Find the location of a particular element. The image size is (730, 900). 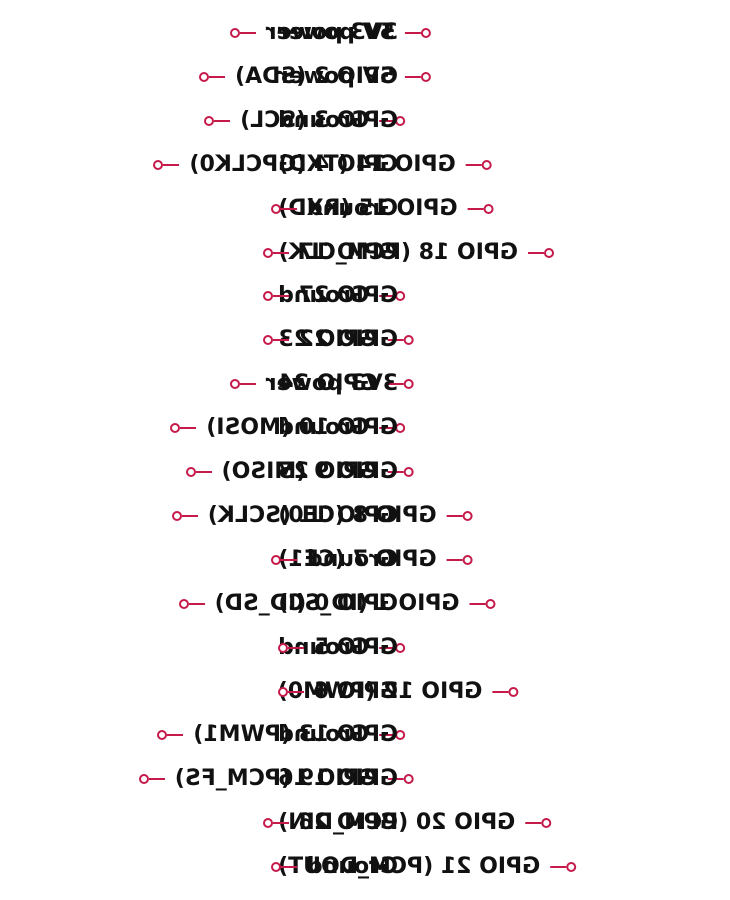

pin-label-right: GPIO 11 (SCLK) is located at coordinates (302, 515).